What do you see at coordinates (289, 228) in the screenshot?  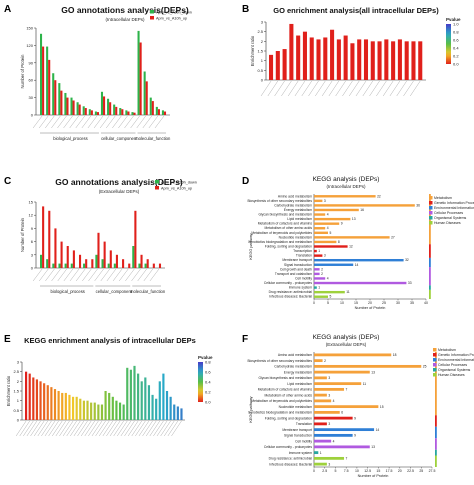 I see `chart-d-category-label: Metabolism of other amino acids` at bounding box center [289, 228].